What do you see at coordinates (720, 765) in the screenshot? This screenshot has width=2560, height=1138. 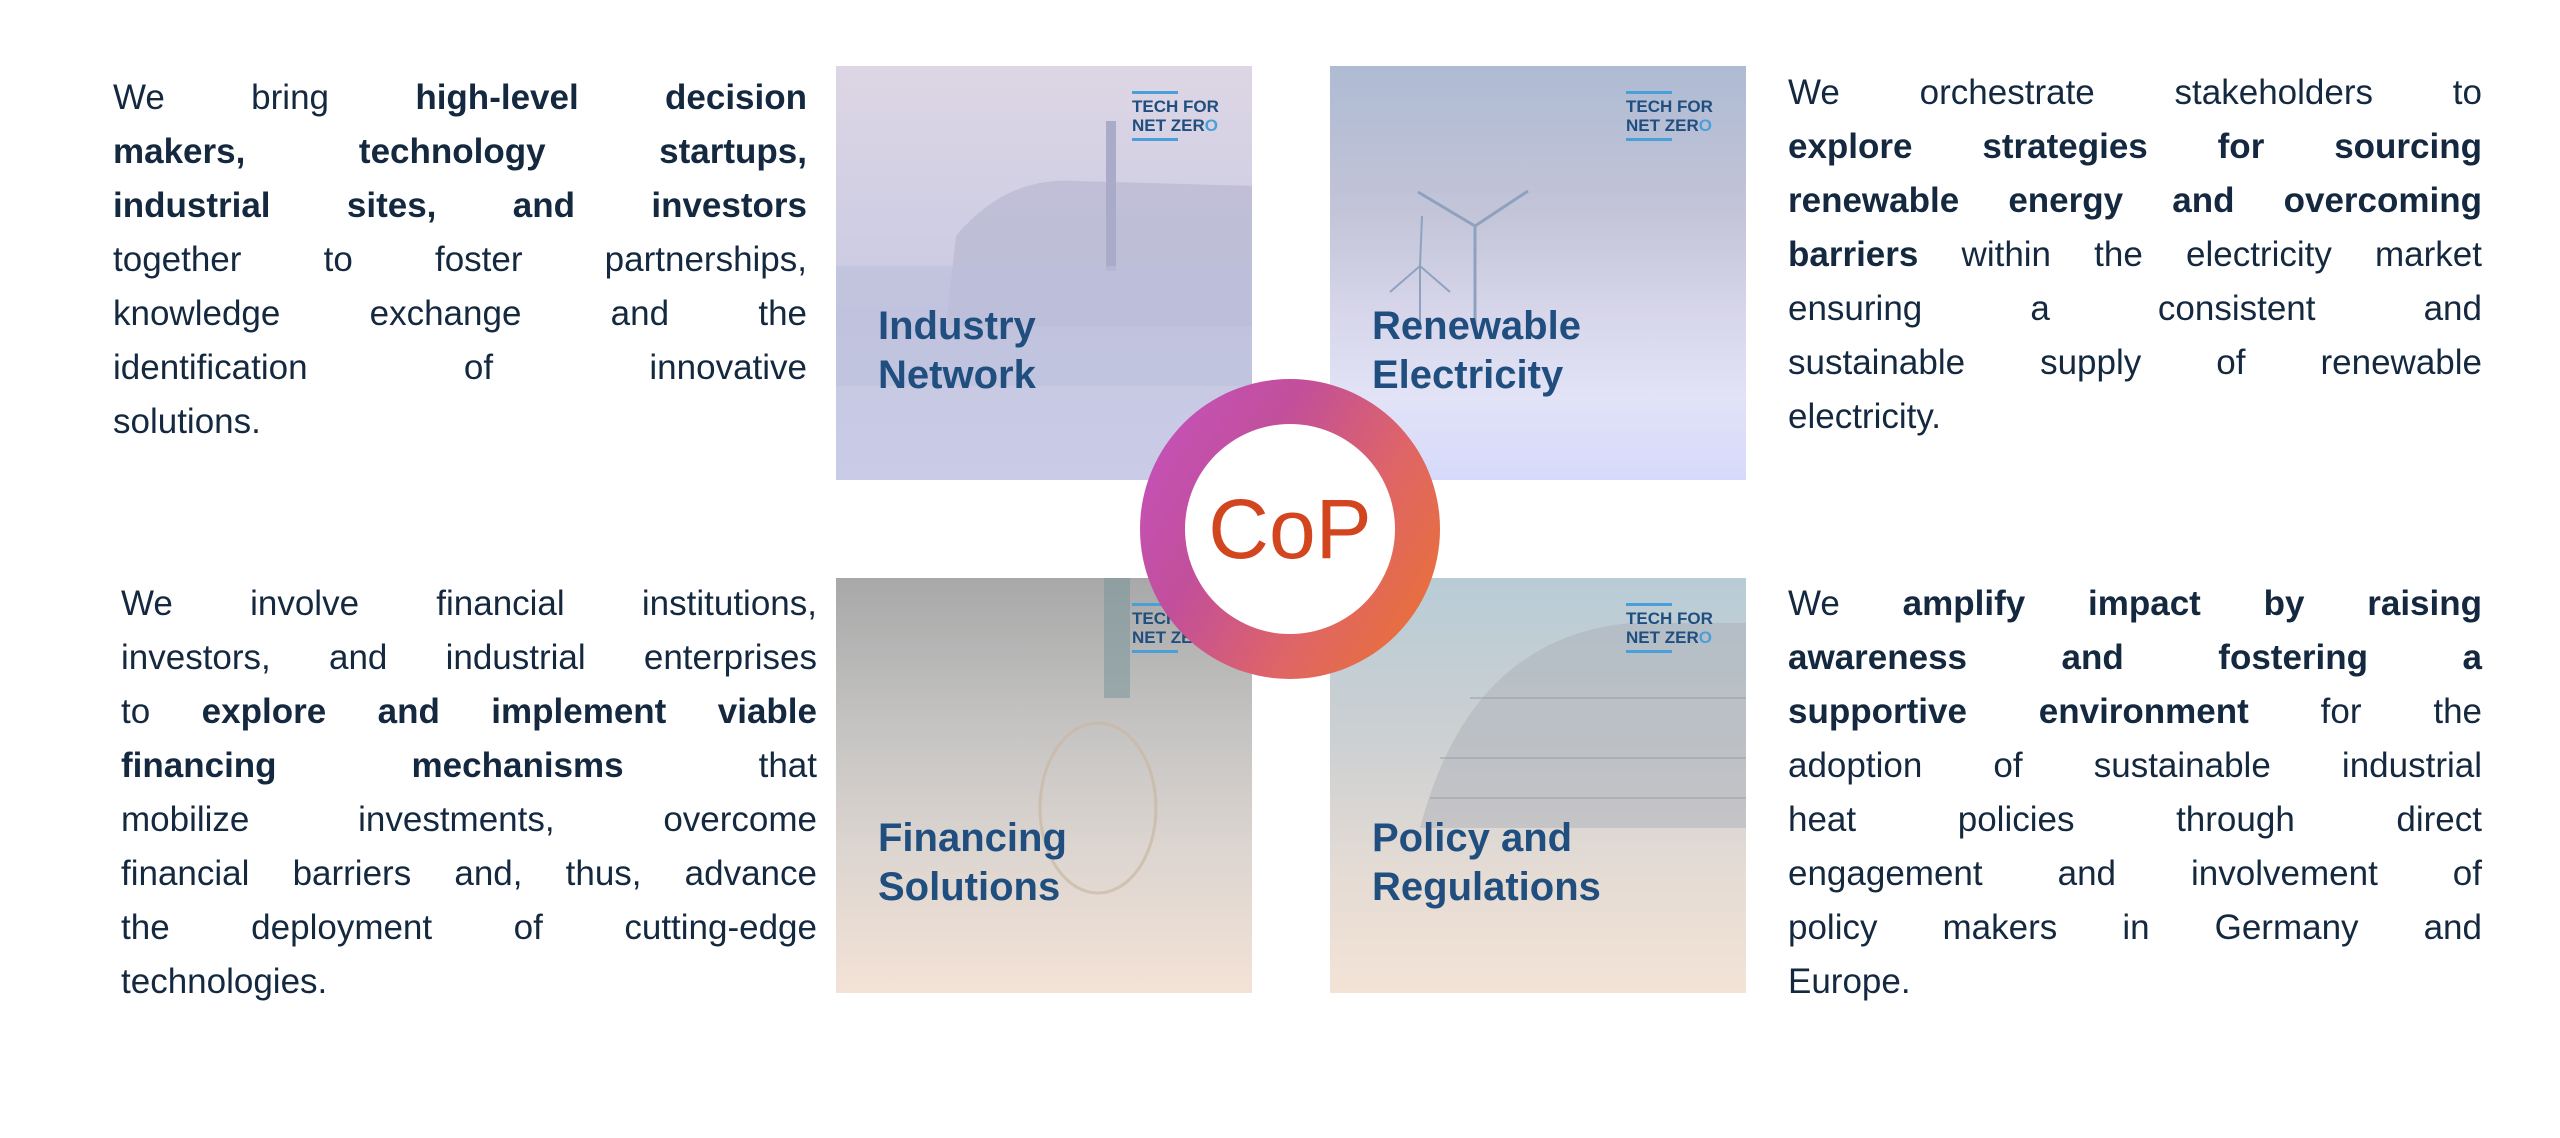 I see `text: that` at bounding box center [720, 765].